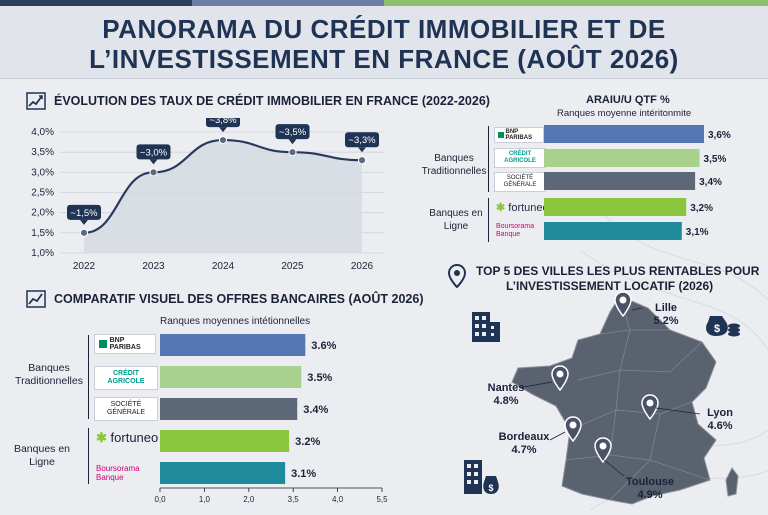 This screenshot has width=768, height=515. Describe the element at coordinates (126, 378) in the screenshot. I see `credit-agricole-logo: CRÉDIT AGRICOLE` at that location.